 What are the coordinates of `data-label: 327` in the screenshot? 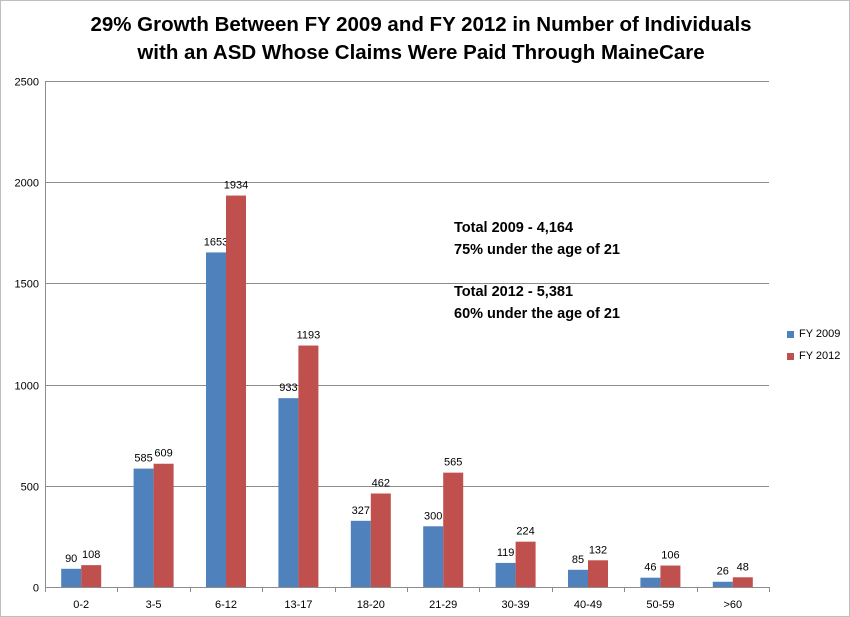 It's located at (361, 511).